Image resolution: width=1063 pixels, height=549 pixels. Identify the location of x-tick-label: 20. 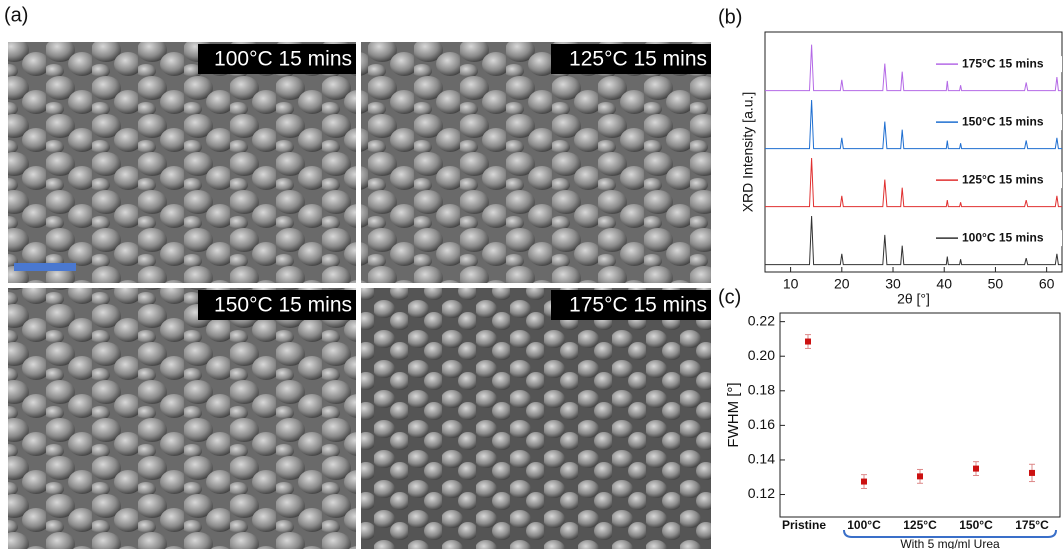
(842, 284).